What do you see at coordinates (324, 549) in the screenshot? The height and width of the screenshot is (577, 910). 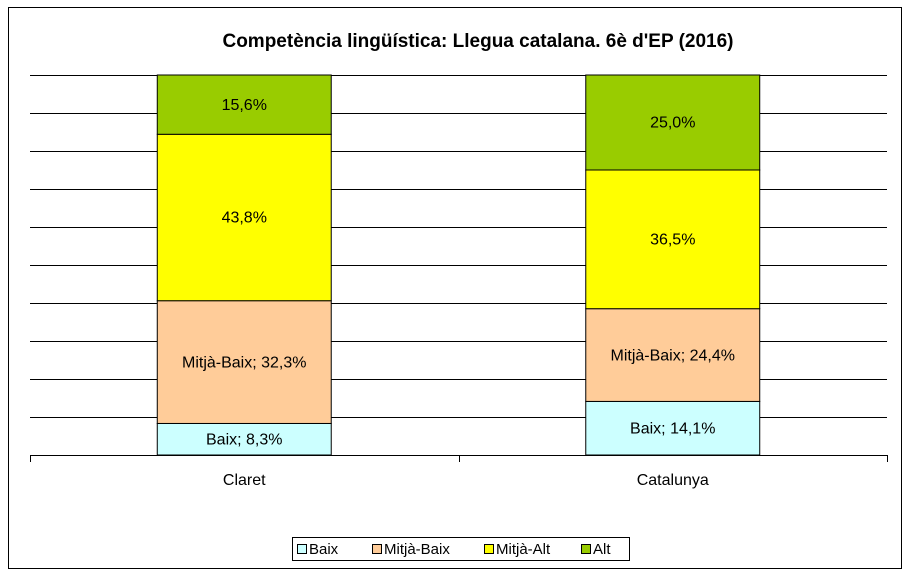 I see `legend-label: Baix` at bounding box center [324, 549].